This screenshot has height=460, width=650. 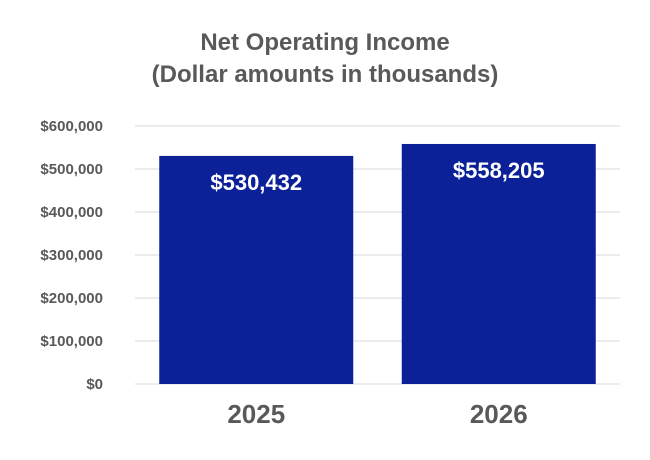 I want to click on y-tick-label: $0, so click(x=94, y=384).